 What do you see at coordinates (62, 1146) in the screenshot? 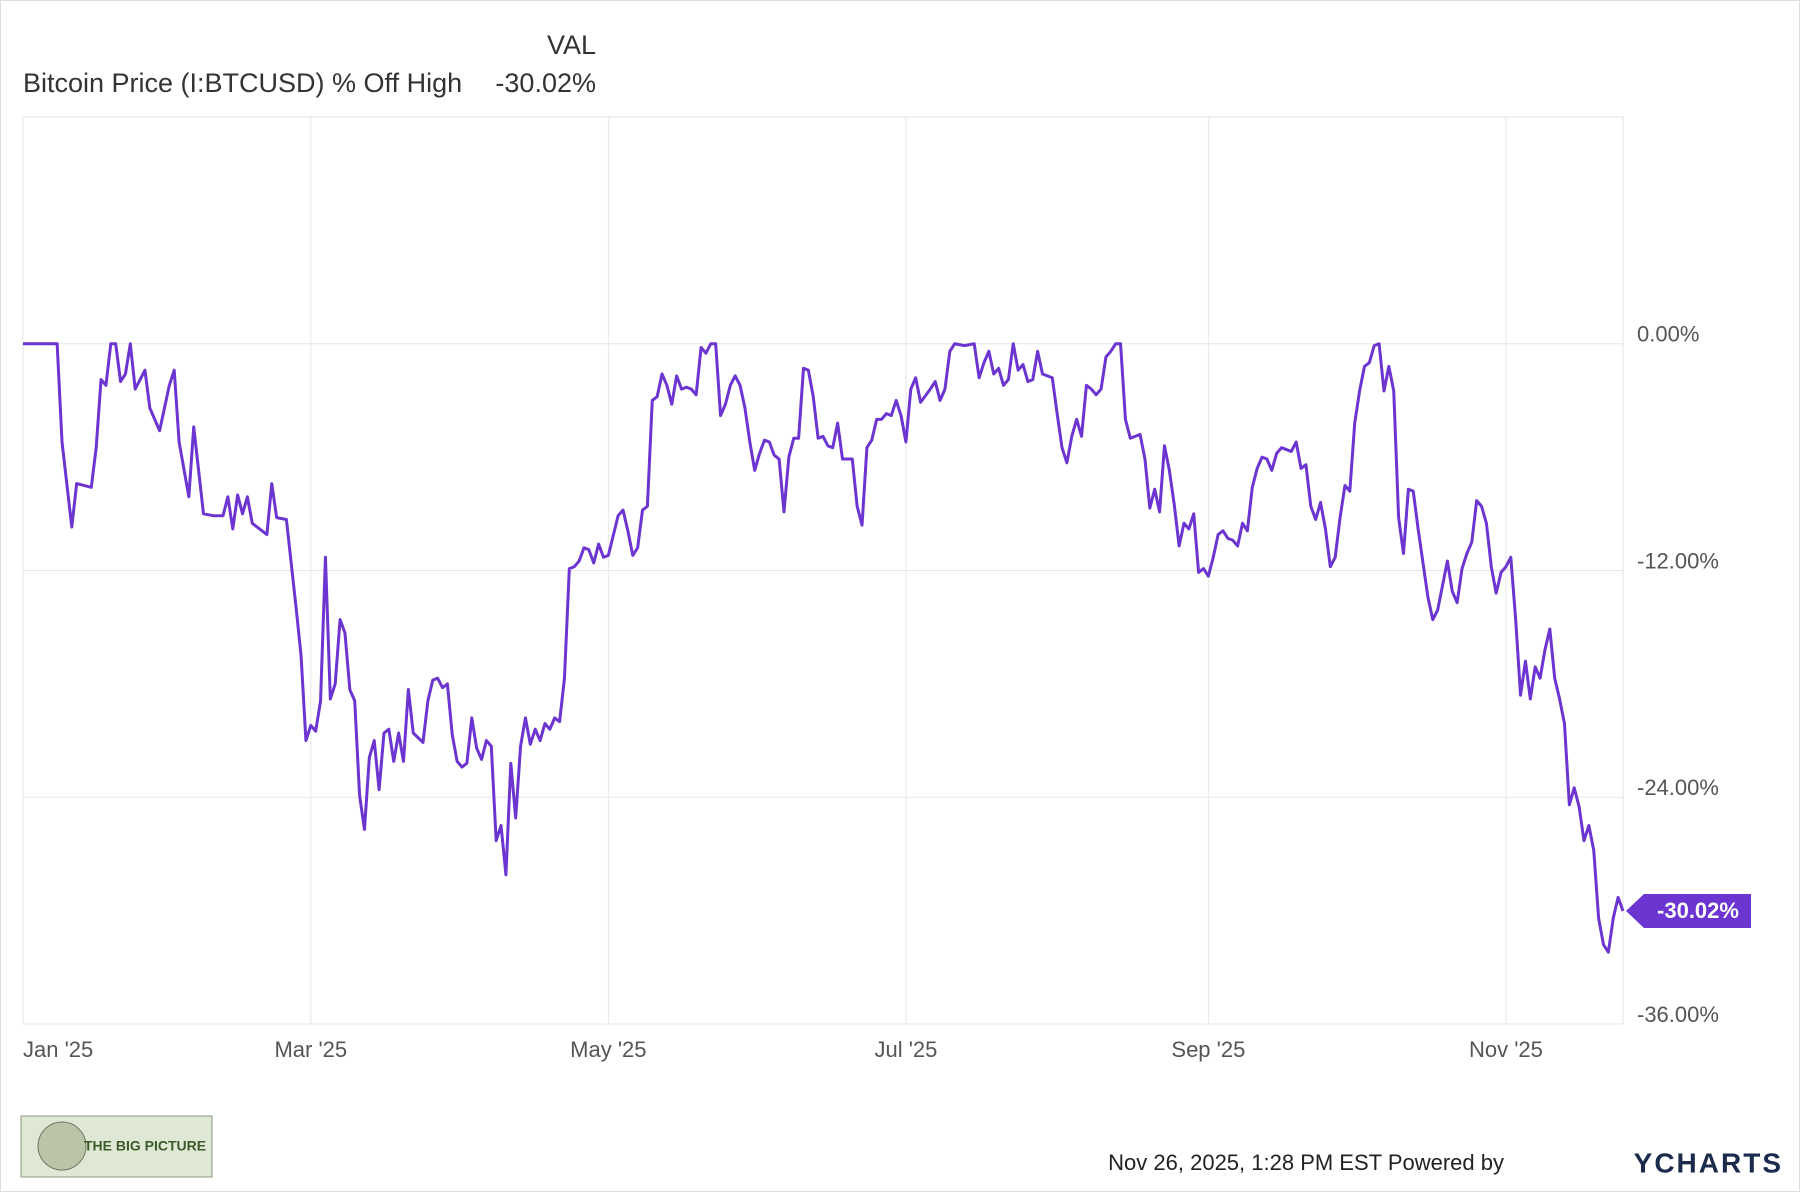
I see `logo-seal` at bounding box center [62, 1146].